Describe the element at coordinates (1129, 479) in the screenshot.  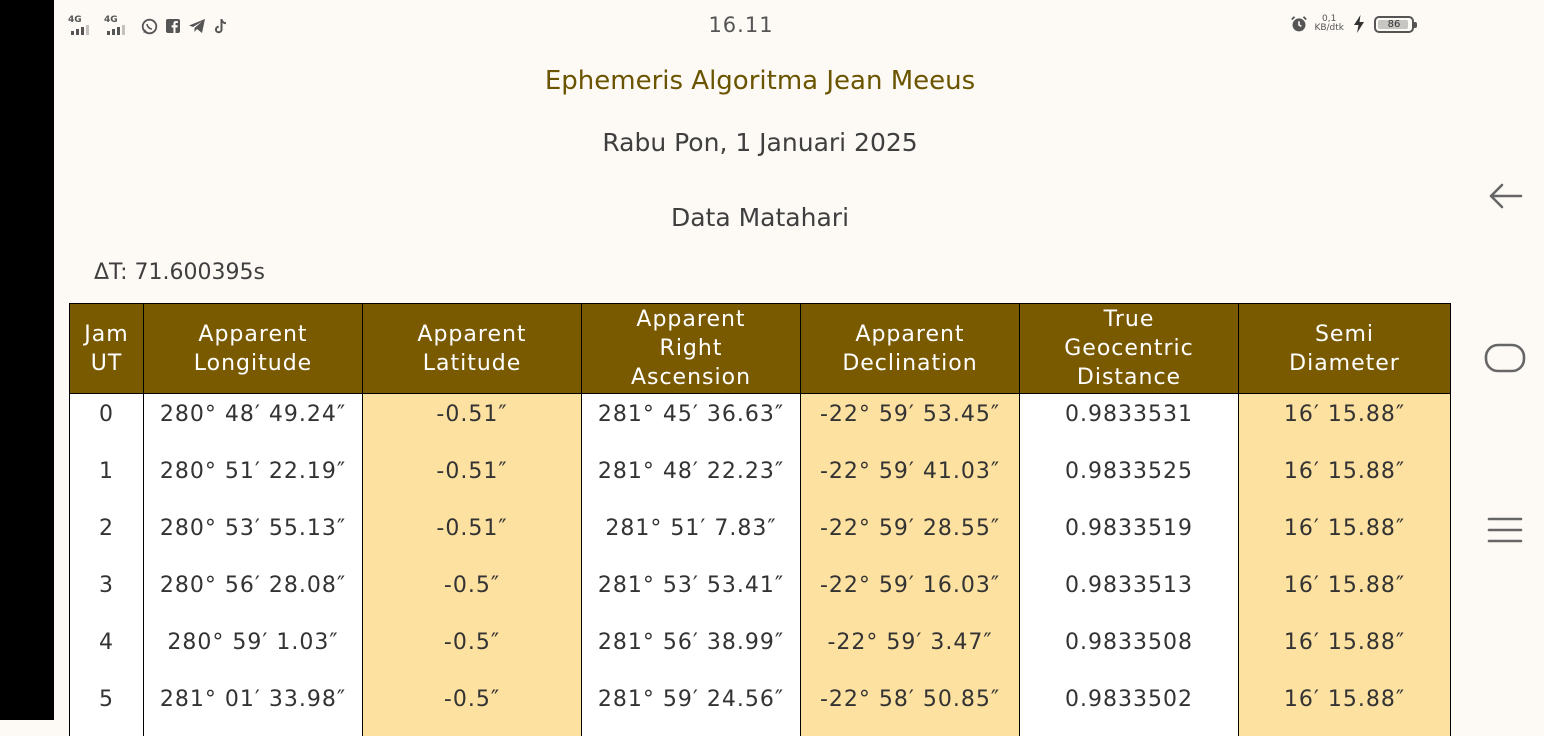
I see `cell-distance: 0.9833525` at that location.